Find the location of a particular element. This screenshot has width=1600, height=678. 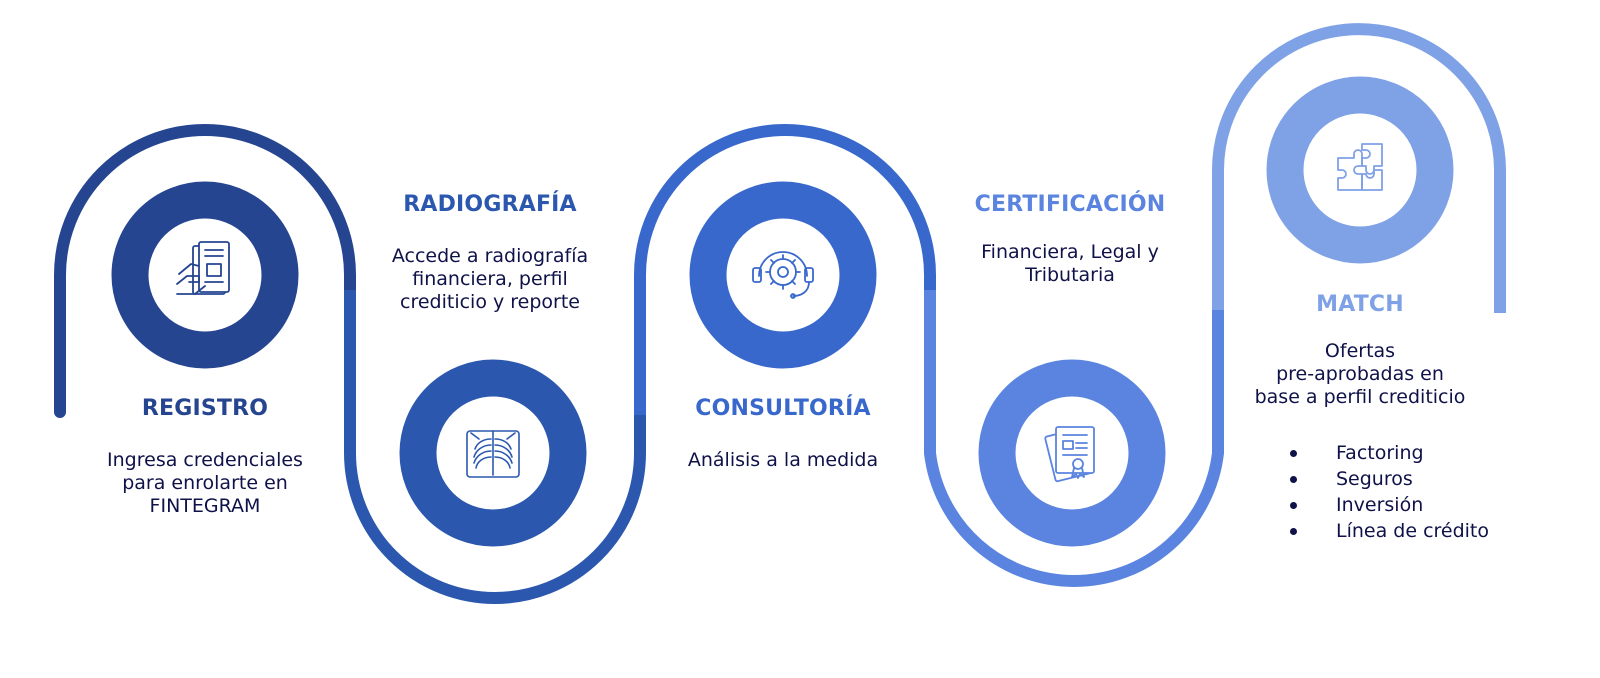

step-title-registro: REGISTRO is located at coordinates (205, 408).